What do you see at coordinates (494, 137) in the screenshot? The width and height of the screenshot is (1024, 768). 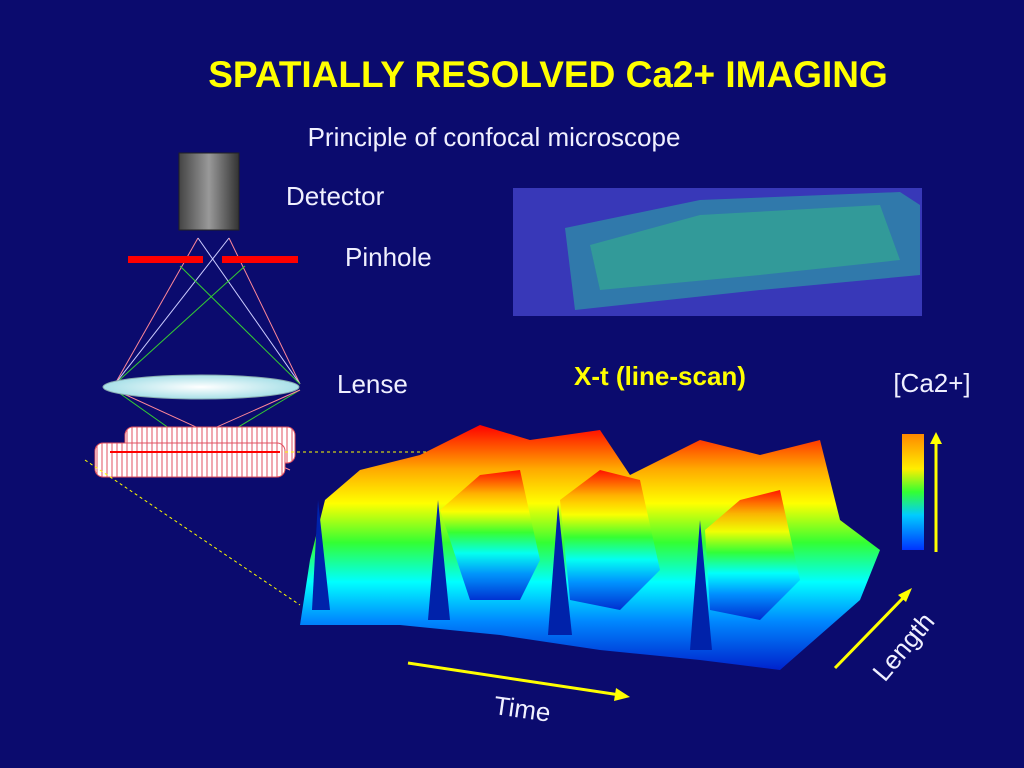 I see `subtitle: Principle of confocal microscope` at bounding box center [494, 137].